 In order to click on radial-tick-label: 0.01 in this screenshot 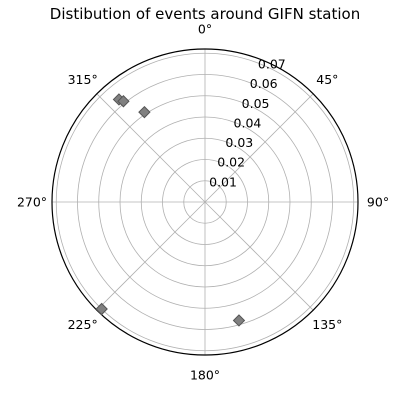, I will do `click(223, 181)`.